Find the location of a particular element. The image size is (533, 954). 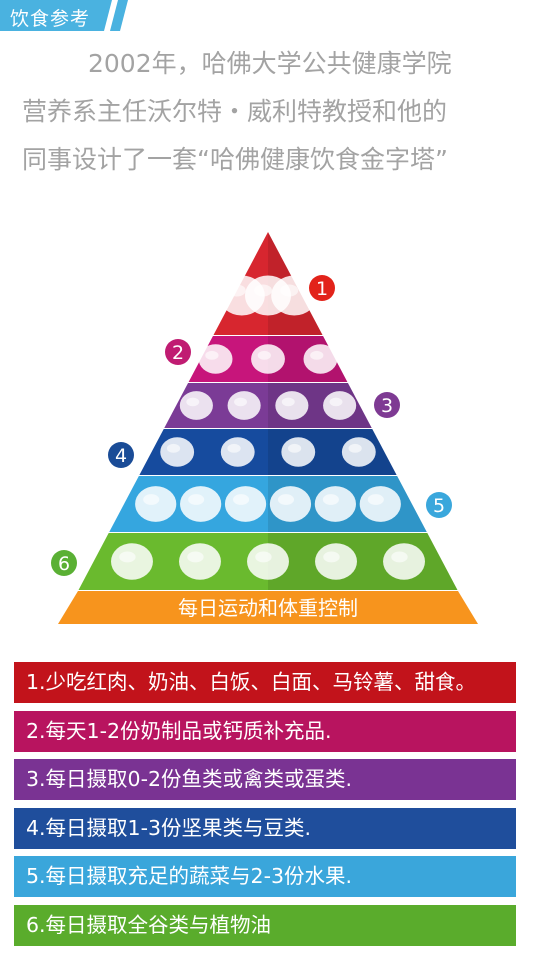

roast-chicken-icon is located at coordinates (340, 405).